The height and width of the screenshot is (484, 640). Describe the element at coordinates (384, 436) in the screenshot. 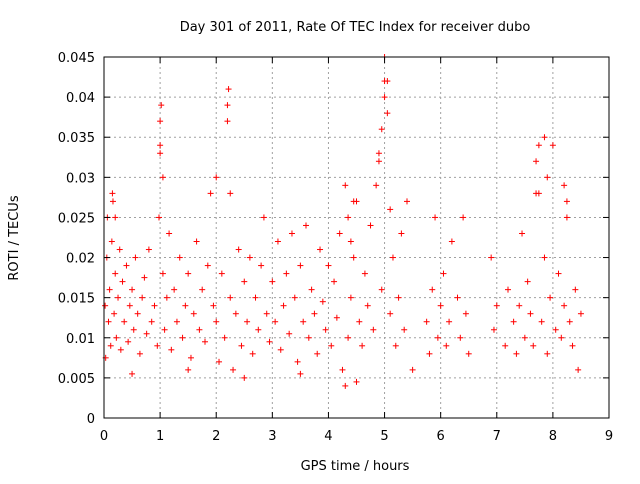

I see `x-tick-label: 5` at that location.